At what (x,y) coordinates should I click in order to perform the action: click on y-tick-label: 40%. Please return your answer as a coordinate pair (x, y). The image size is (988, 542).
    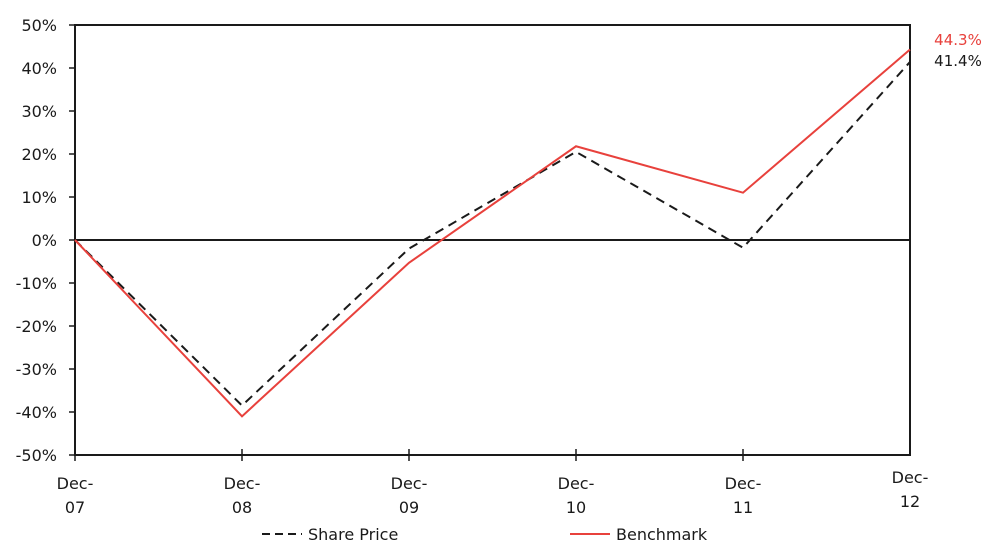
    Looking at the image, I should click on (39, 68).